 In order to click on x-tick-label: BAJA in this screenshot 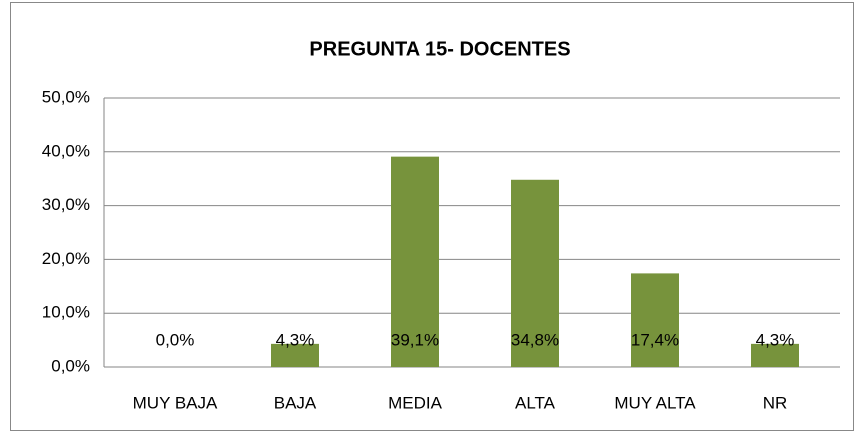, I will do `click(295, 402)`.